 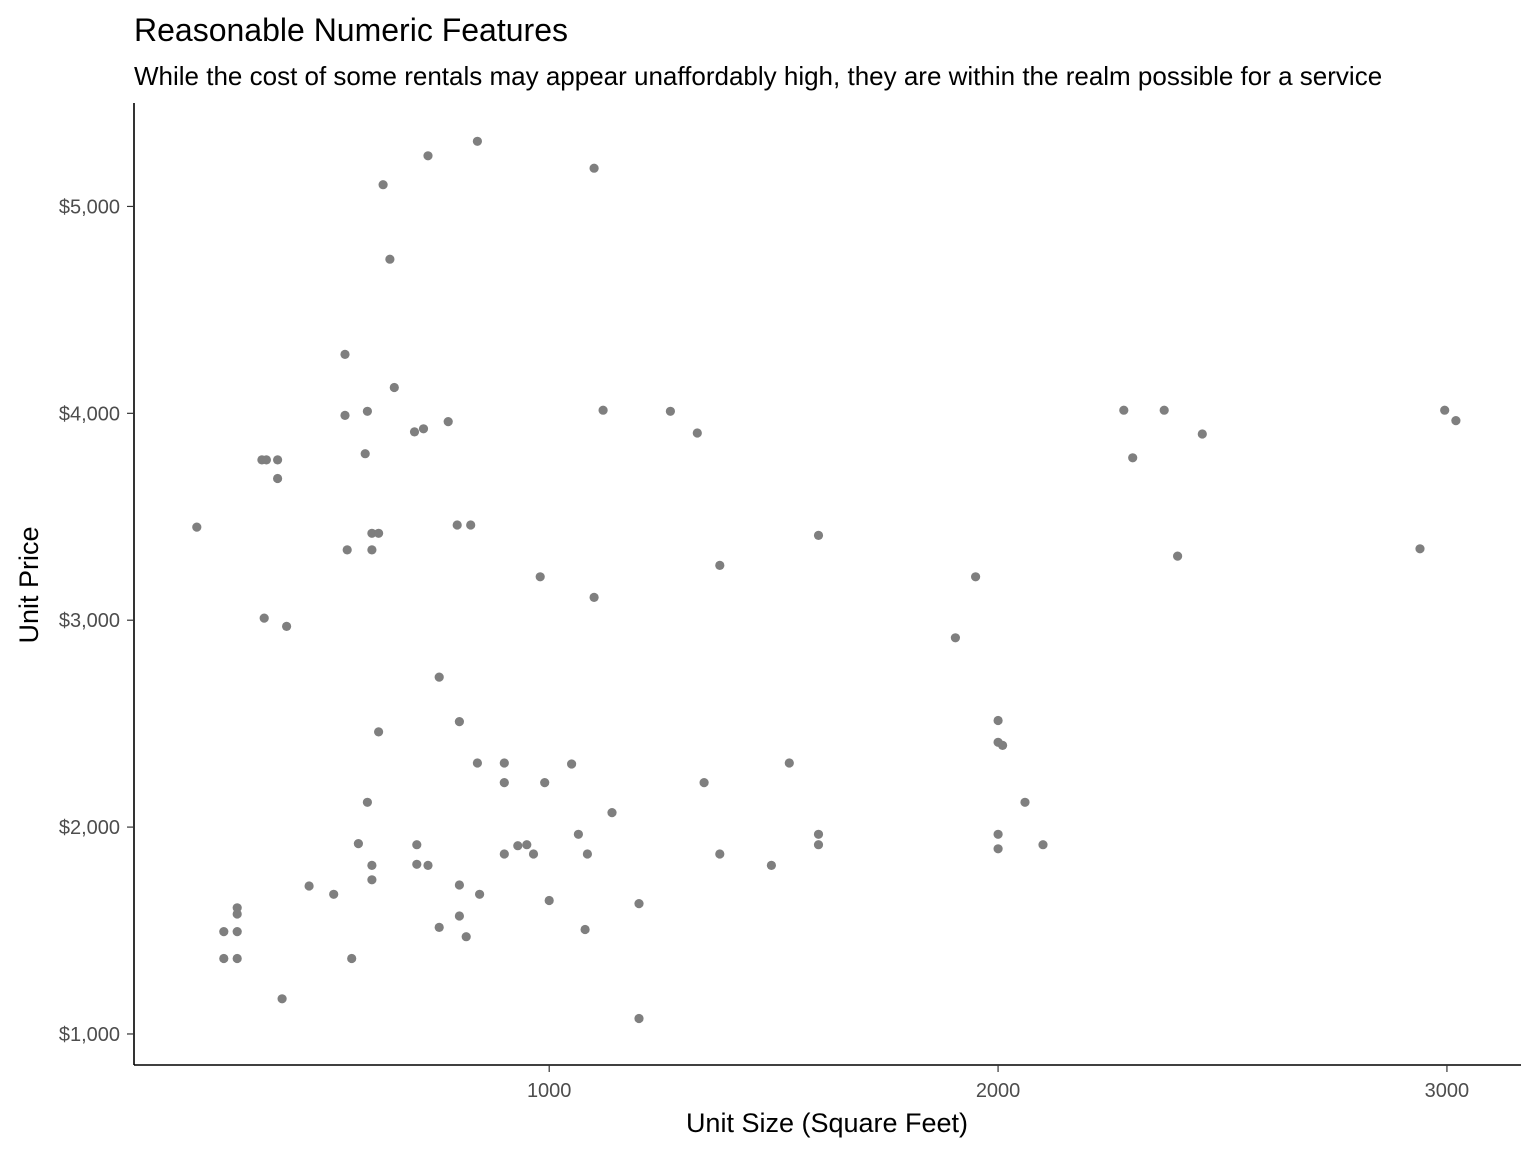 I want to click on chart-title: Reasonable Numeric Features, so click(x=351, y=30).